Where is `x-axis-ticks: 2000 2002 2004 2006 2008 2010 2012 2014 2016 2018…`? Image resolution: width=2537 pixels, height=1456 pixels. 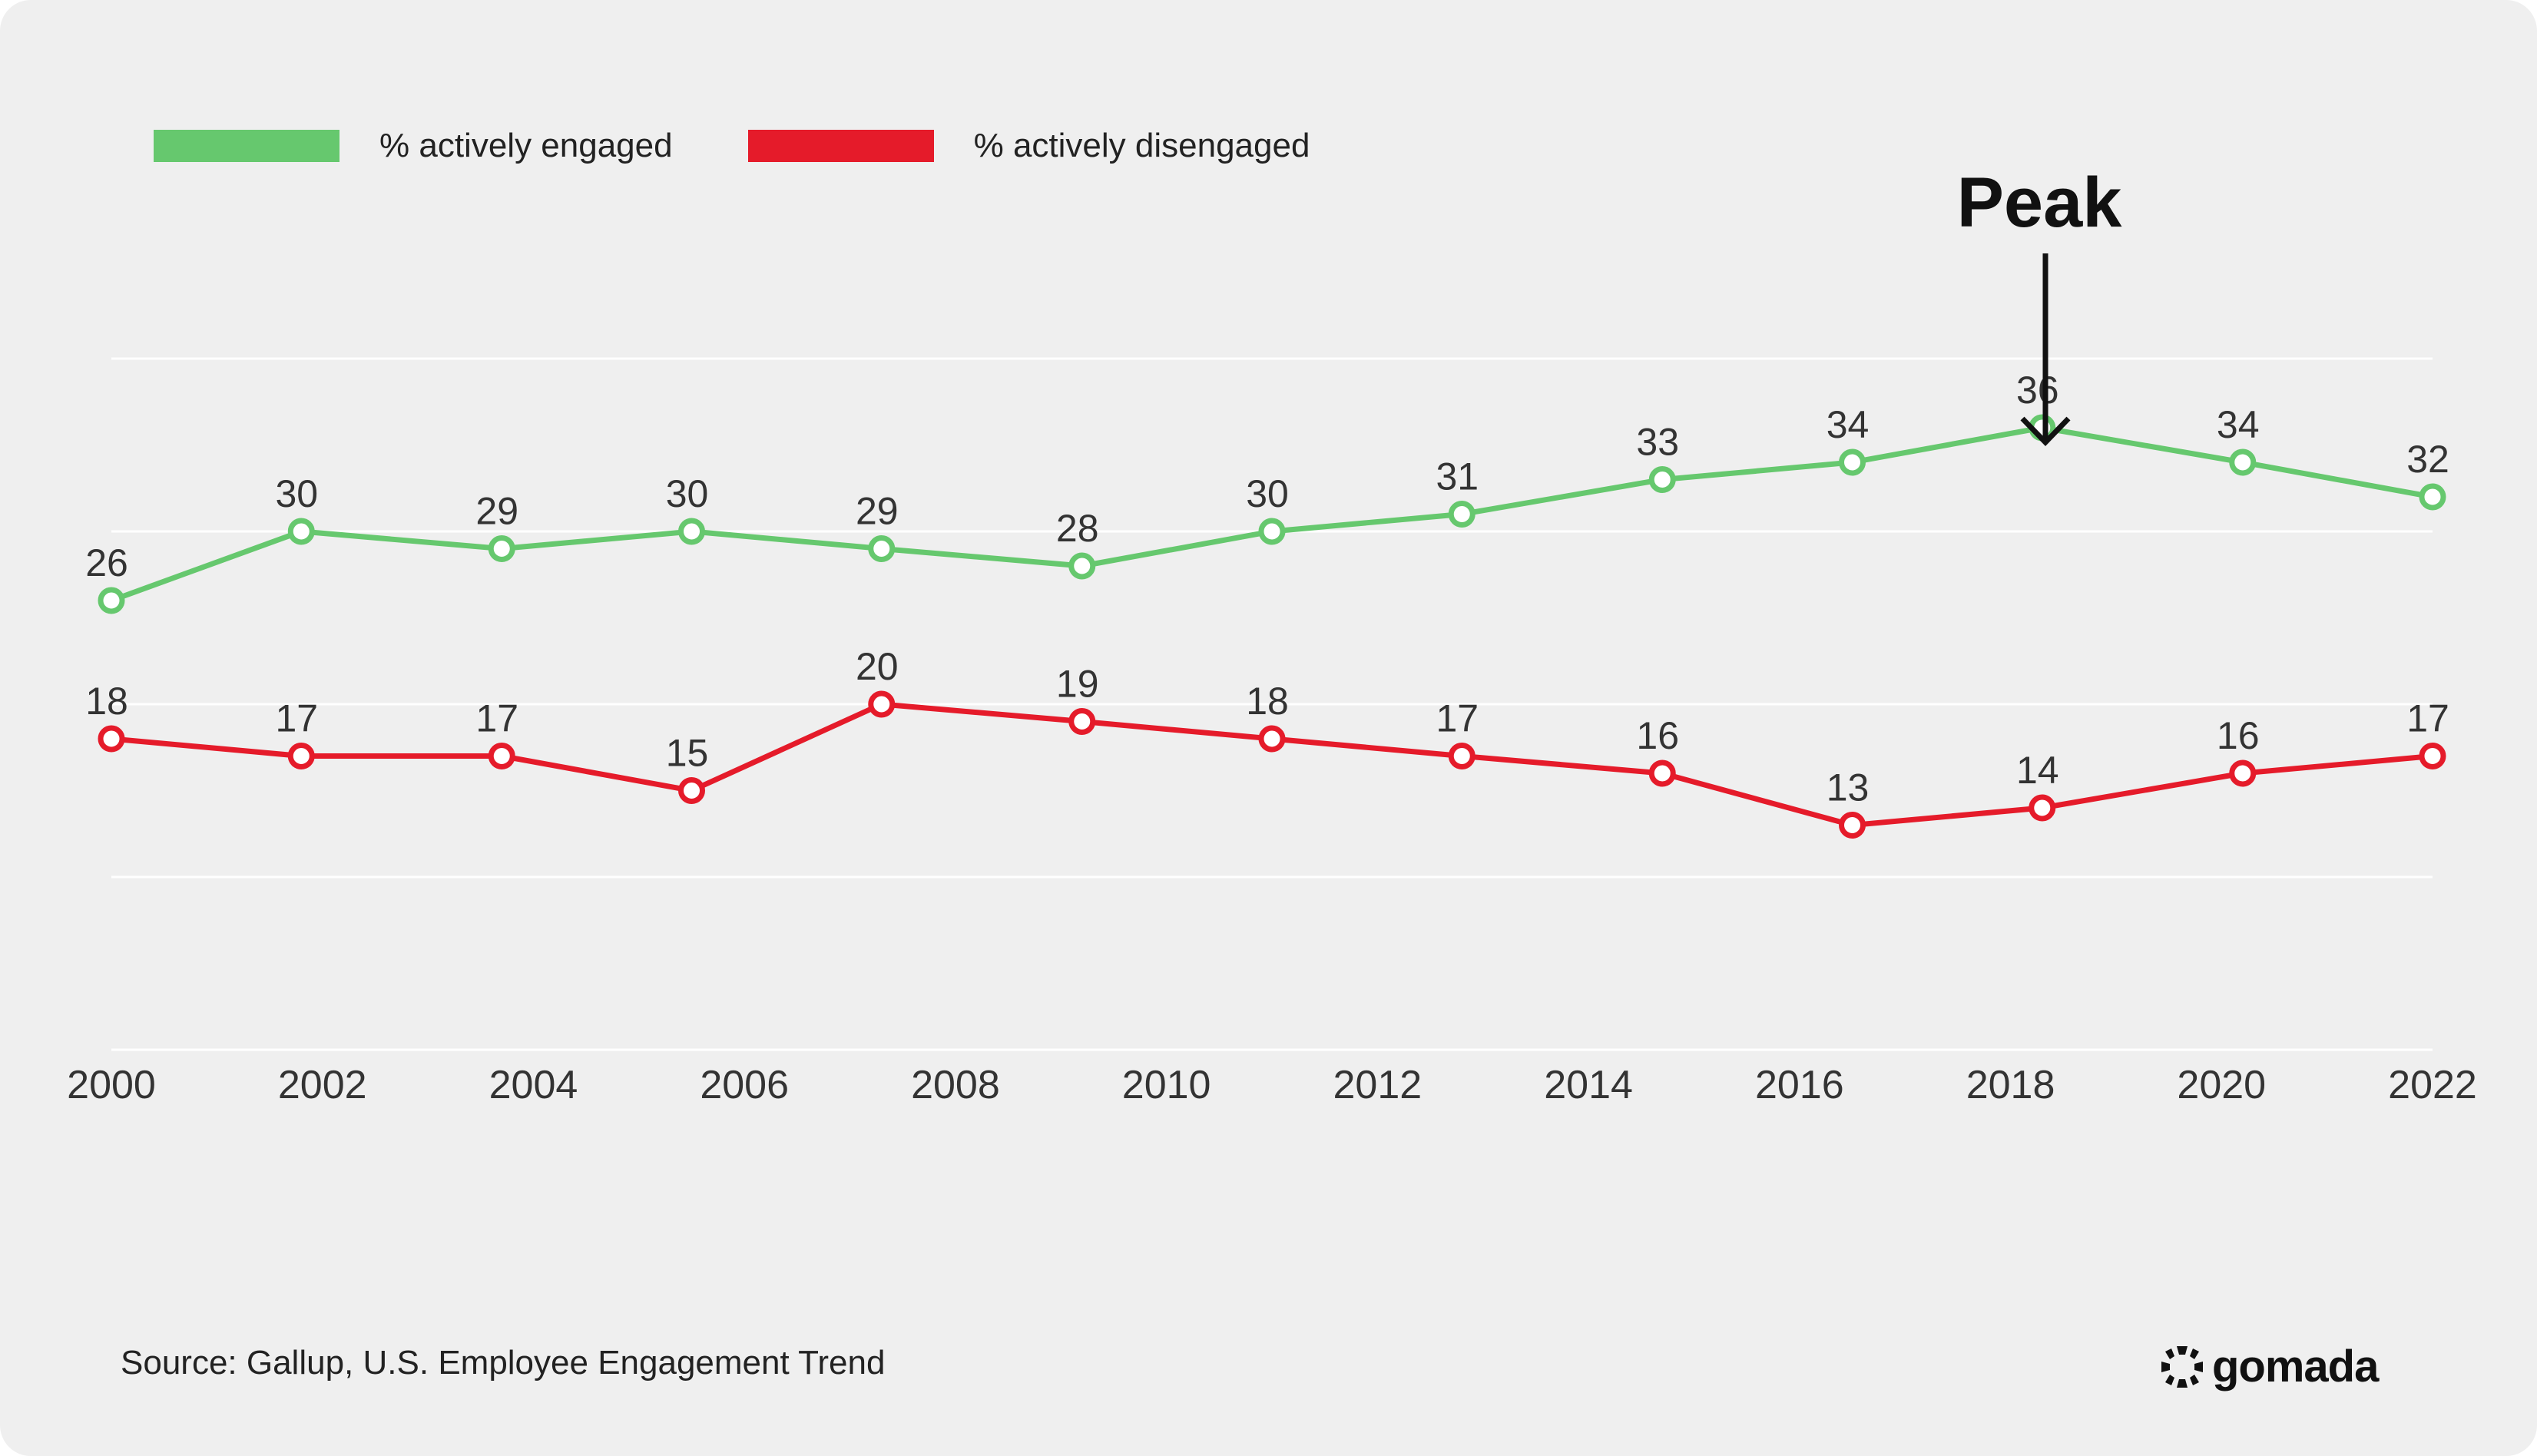 x-axis-ticks: 2000 2002 2004 2006 2008 2010 2012 2014 2016 2018… is located at coordinates (1272, 1085).